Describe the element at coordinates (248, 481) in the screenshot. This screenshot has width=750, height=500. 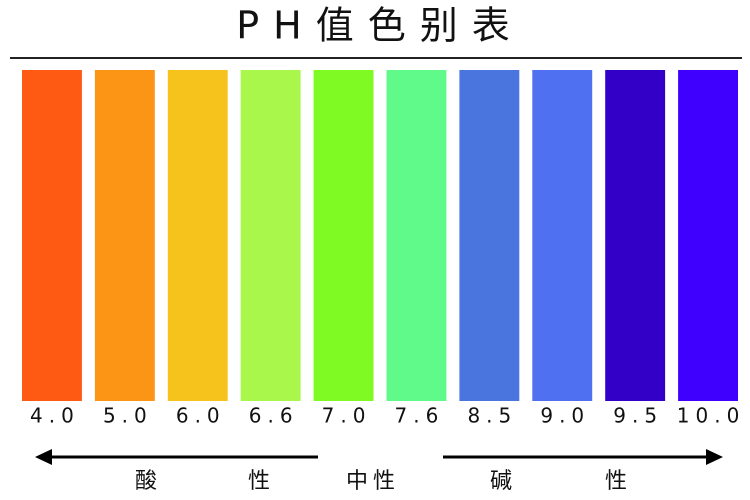
I see `acid-label: 酸性` at that location.